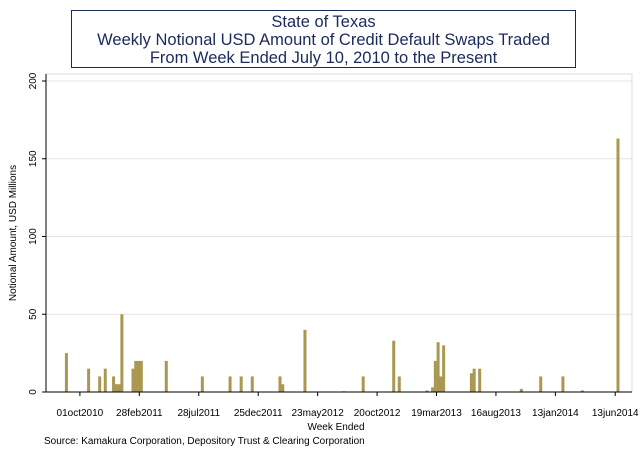 The width and height of the screenshot is (640, 457). I want to click on x-tick-label: 20oct2012, so click(377, 413).